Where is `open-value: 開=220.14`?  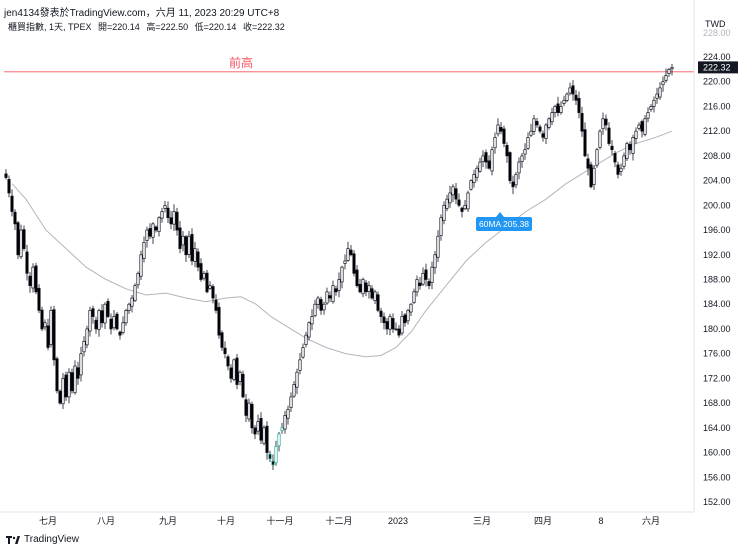
open-value: 開=220.14 is located at coordinates (119, 27).